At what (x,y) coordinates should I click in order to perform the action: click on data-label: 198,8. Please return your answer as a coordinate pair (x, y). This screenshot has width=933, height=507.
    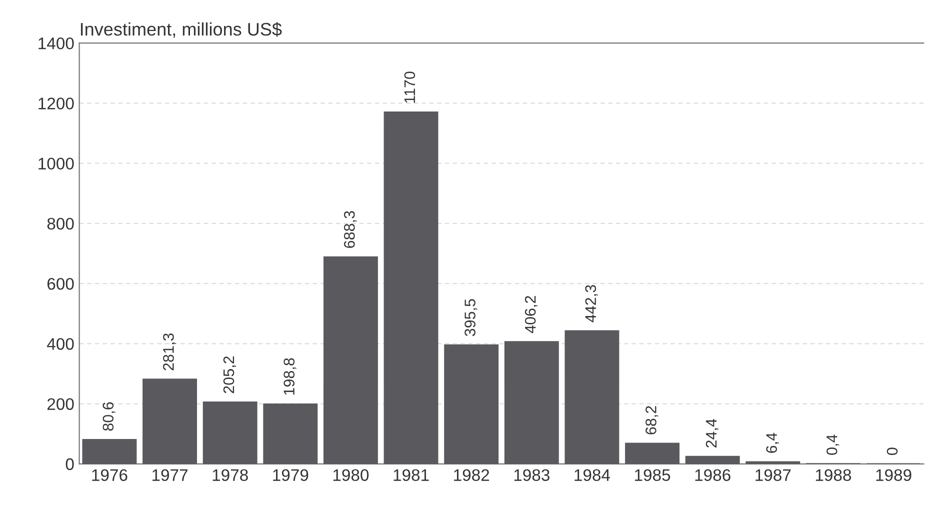
    Looking at the image, I should click on (290, 376).